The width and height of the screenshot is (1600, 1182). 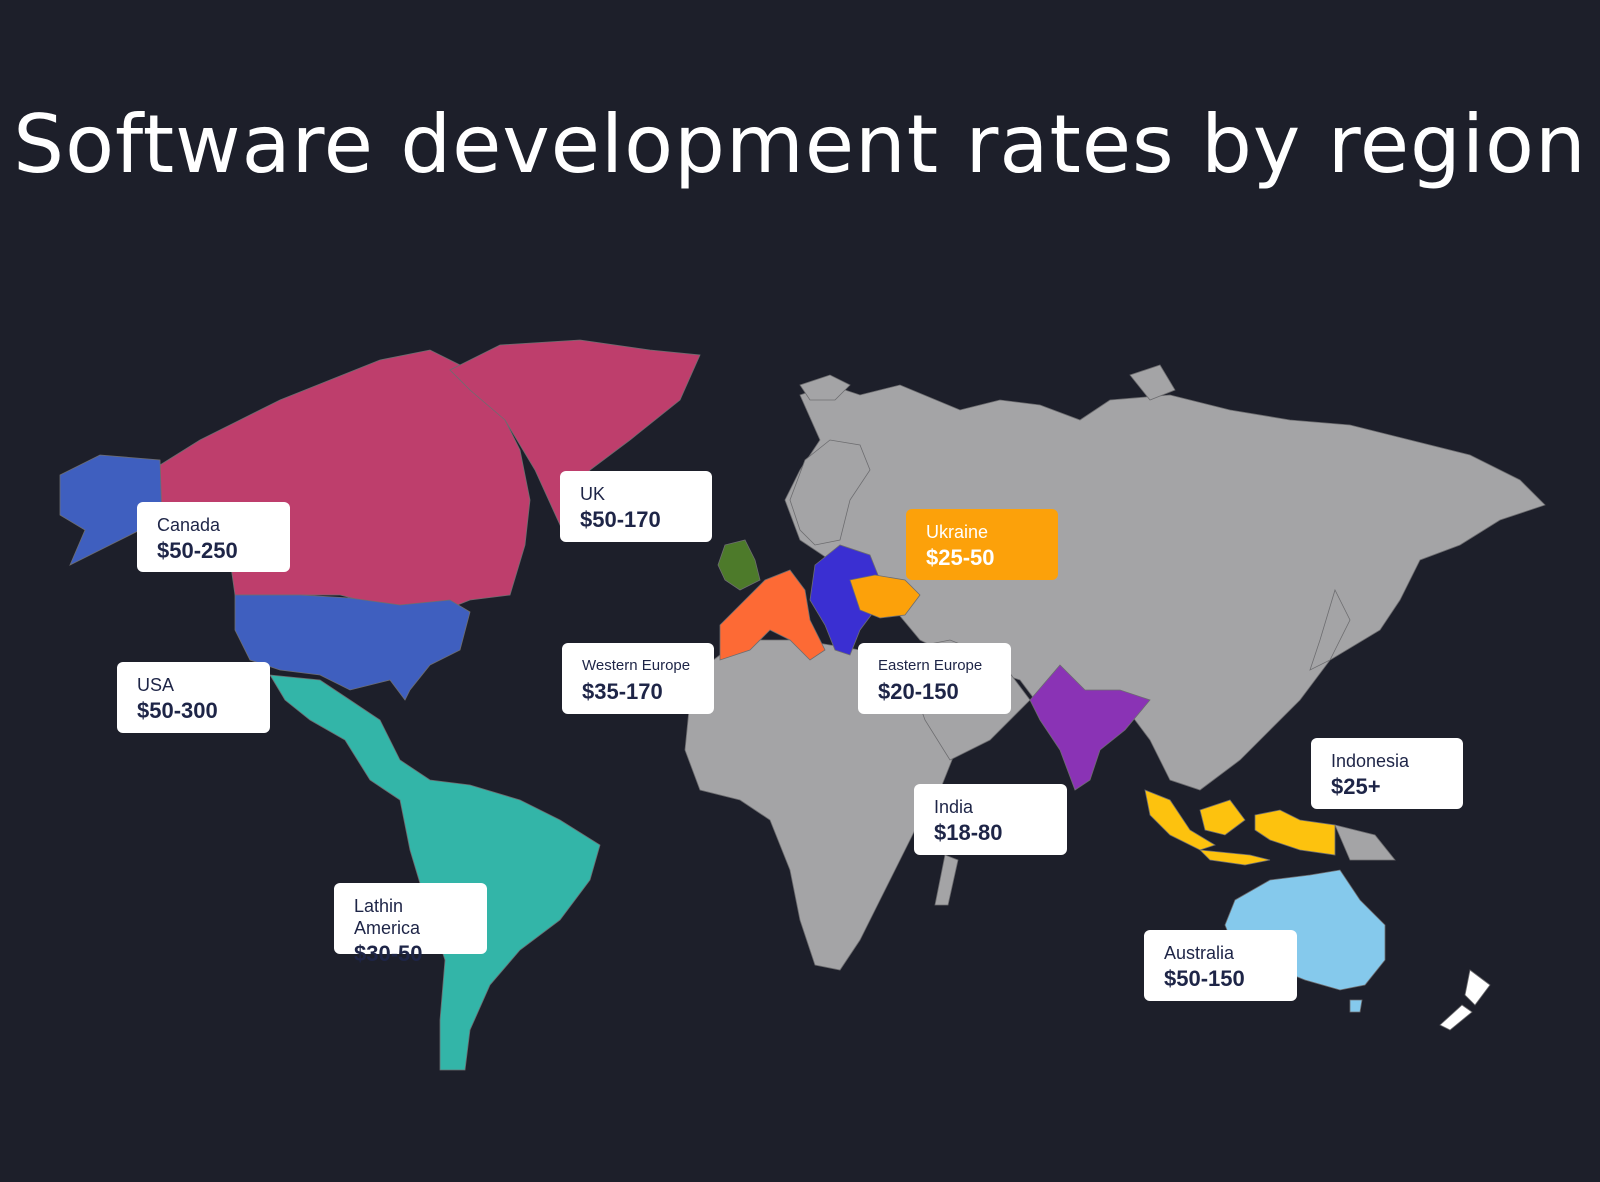 What do you see at coordinates (830, 492) in the screenshot?
I see `scandinavia-region` at bounding box center [830, 492].